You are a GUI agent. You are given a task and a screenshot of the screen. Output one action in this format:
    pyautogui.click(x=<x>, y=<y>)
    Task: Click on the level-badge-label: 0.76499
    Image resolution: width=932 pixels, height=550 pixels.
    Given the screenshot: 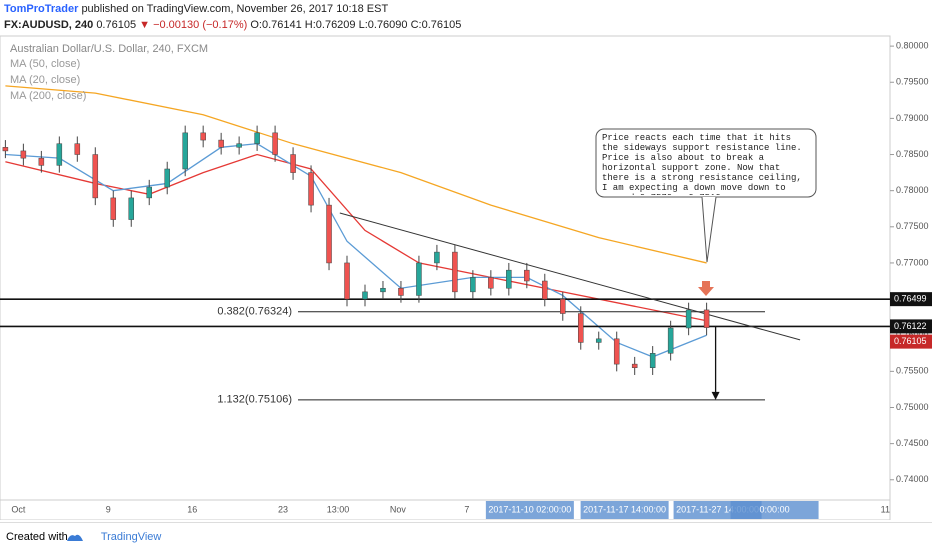 What is the action you would take?
    pyautogui.click(x=910, y=299)
    